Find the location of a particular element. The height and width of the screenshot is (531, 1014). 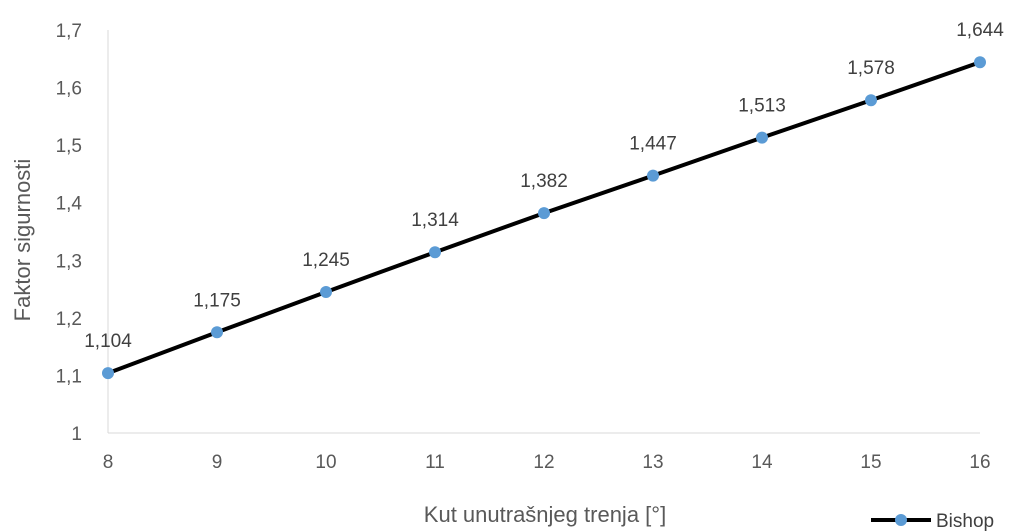

y-tick-label: 1 is located at coordinates (76, 434).